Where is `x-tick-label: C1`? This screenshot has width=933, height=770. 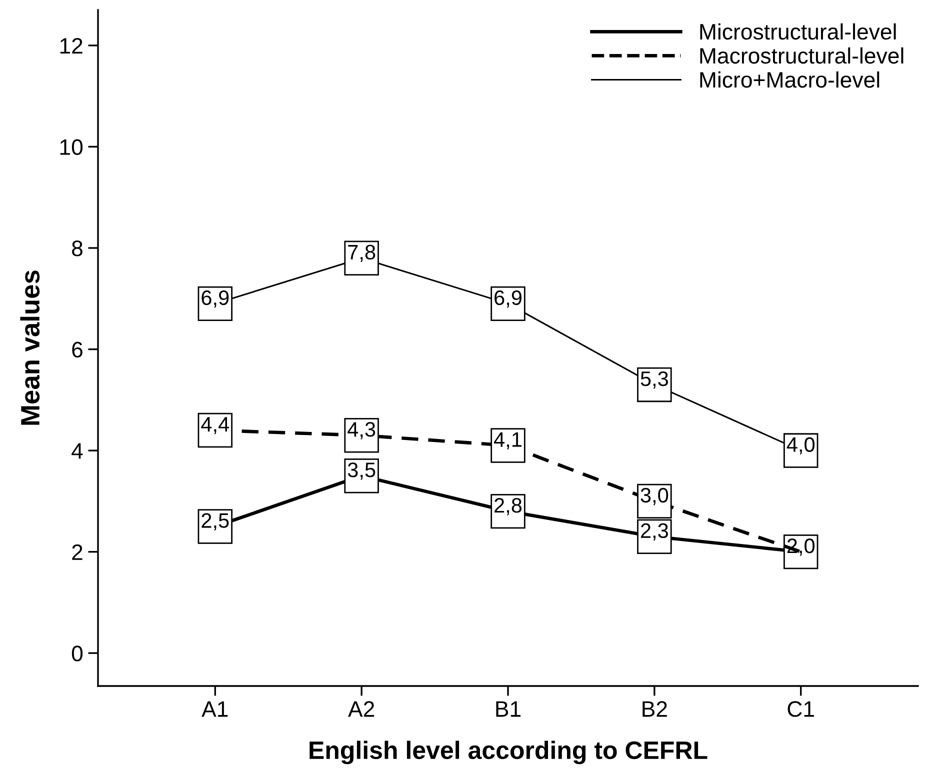 x-tick-label: C1 is located at coordinates (801, 709).